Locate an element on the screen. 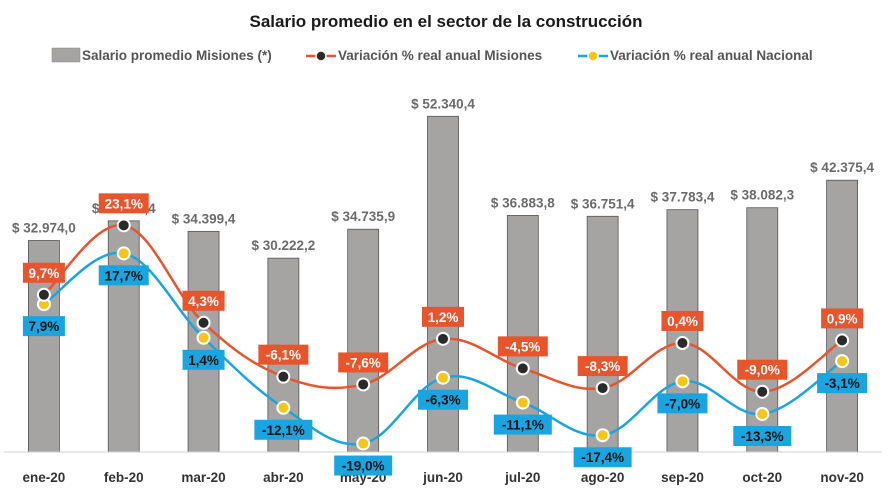 This screenshot has height=502, width=892. label-nacional-mar-20-text: 1,4% is located at coordinates (203, 360).